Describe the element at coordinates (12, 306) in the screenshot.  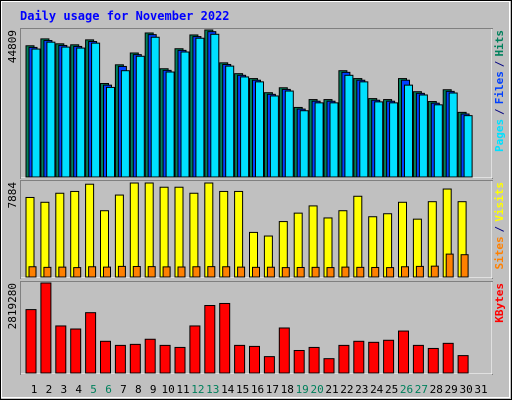
I see `y-tick-label: 2819280` at that location.